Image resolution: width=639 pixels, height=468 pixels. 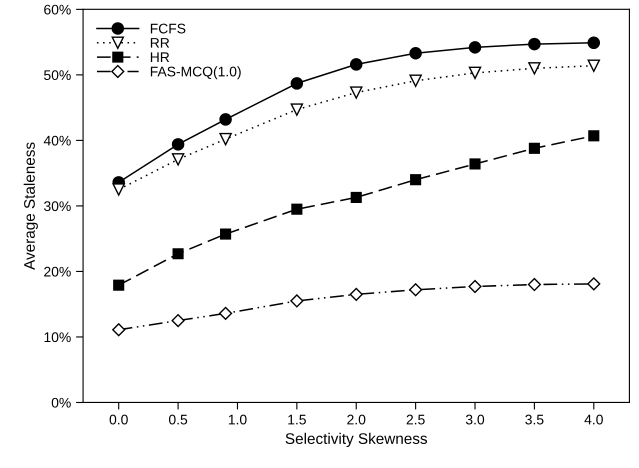 What do you see at coordinates (160, 57) in the screenshot?
I see `legend-label: HR` at bounding box center [160, 57].